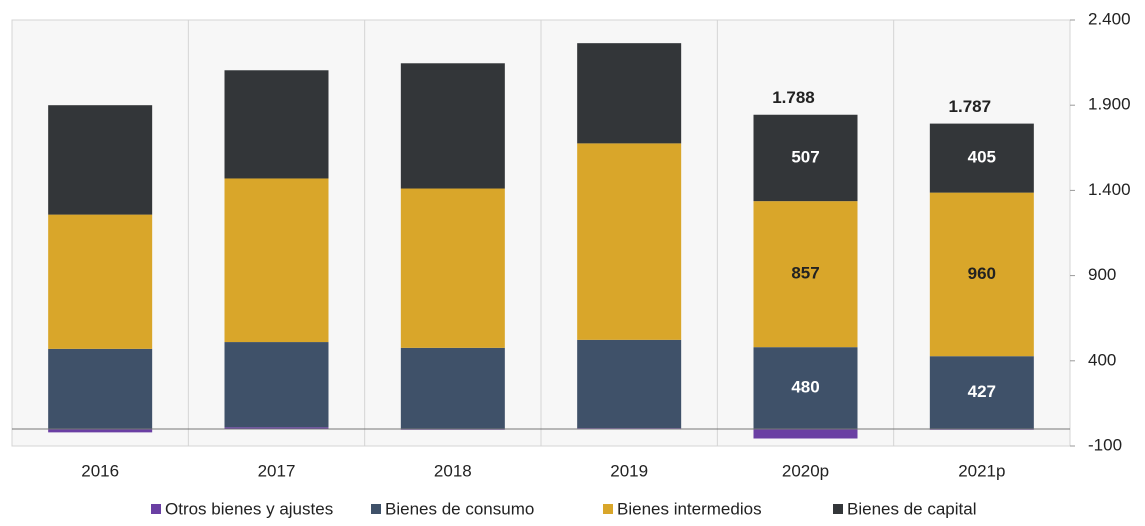 Image resolution: width=1145 pixels, height=526 pixels. I want to click on data-label: 480, so click(805, 387).